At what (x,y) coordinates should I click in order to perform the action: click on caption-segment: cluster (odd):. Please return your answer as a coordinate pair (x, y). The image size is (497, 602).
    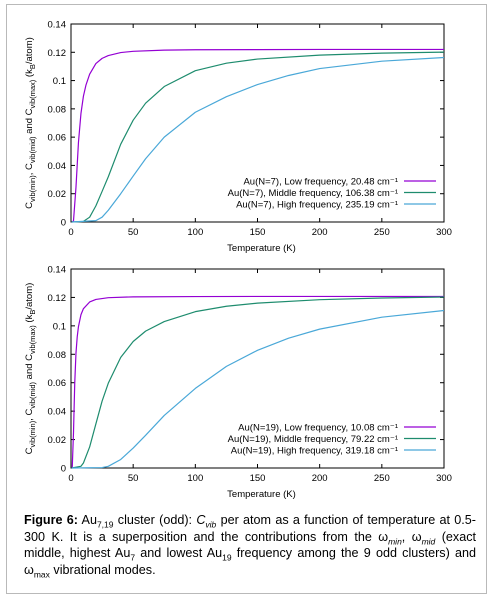
    Looking at the image, I should click on (155, 520).